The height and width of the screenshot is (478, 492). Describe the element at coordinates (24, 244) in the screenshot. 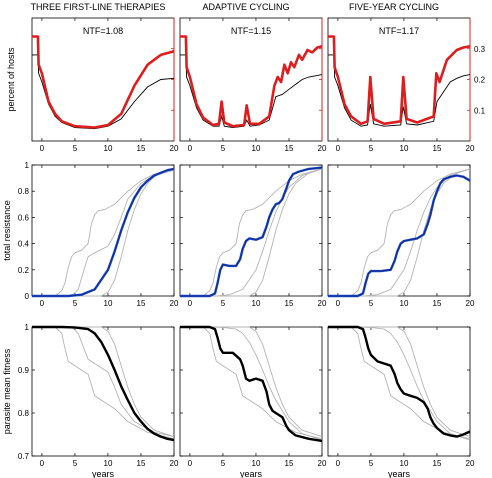

I see `y-tick-label: 0.4` at that location.